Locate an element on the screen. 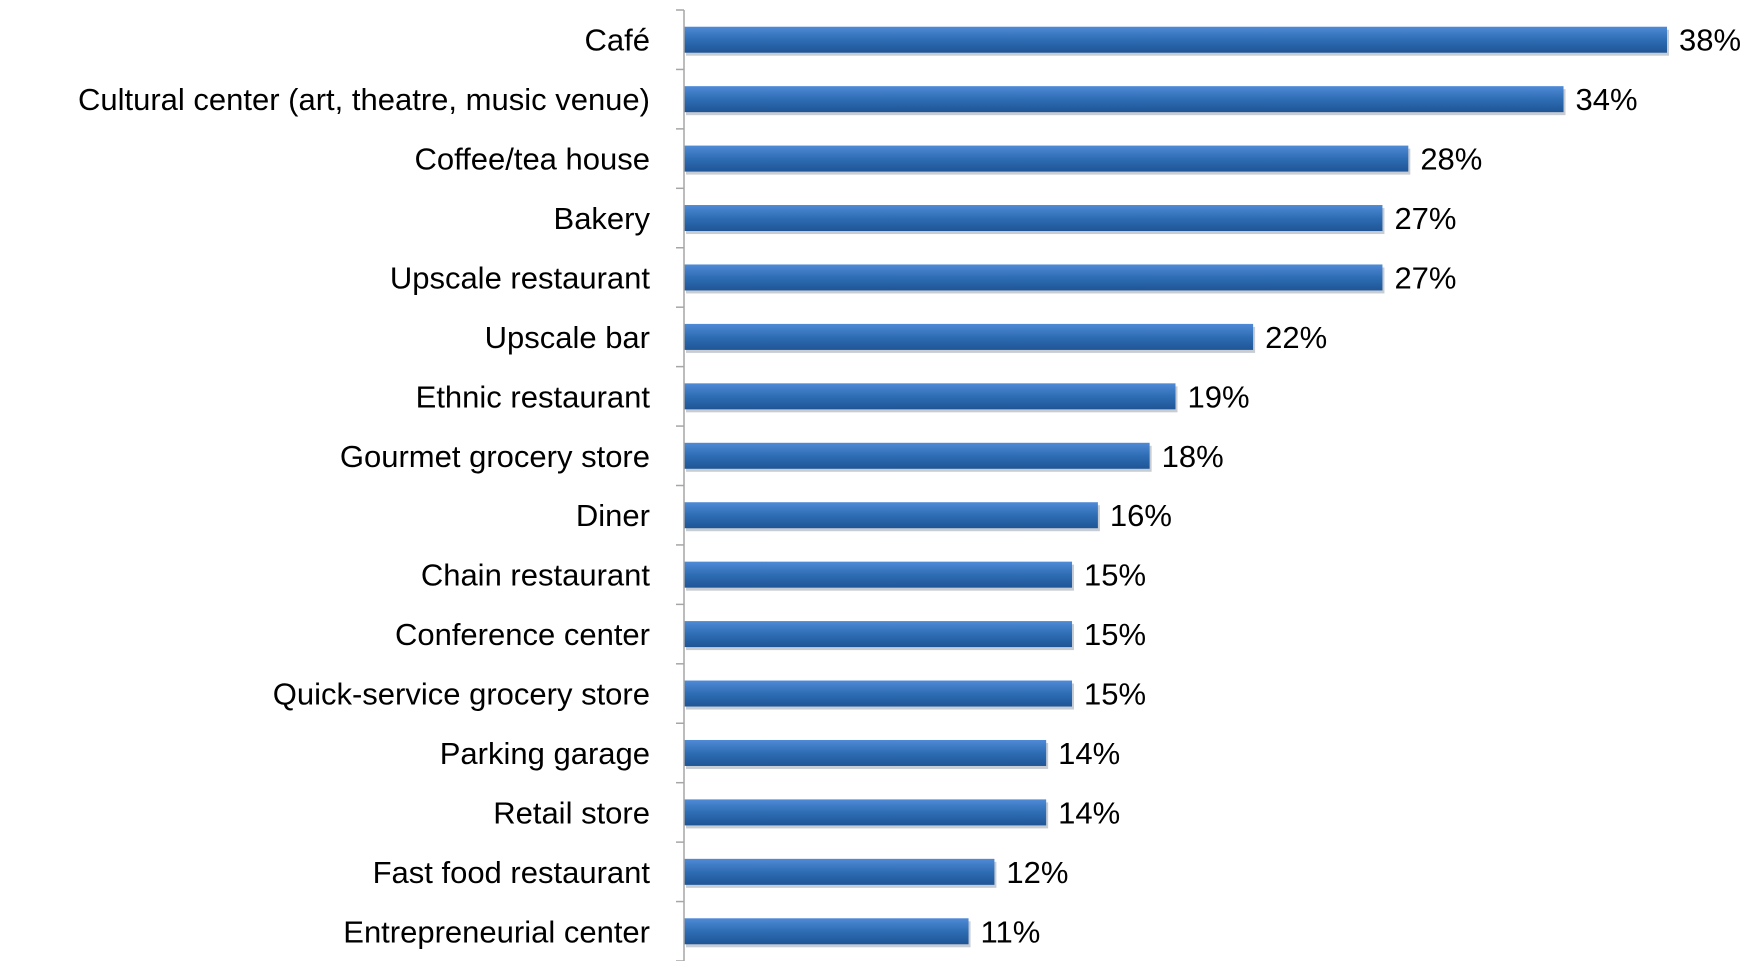 The height and width of the screenshot is (961, 1750). category-label: Chain restaurant is located at coordinates (536, 575).